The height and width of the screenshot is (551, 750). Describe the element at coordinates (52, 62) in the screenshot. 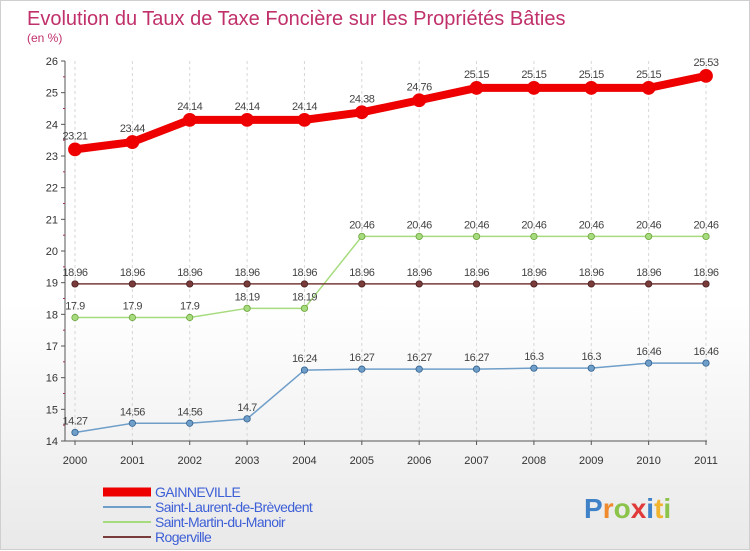

I see `y-tick-label: 26` at that location.